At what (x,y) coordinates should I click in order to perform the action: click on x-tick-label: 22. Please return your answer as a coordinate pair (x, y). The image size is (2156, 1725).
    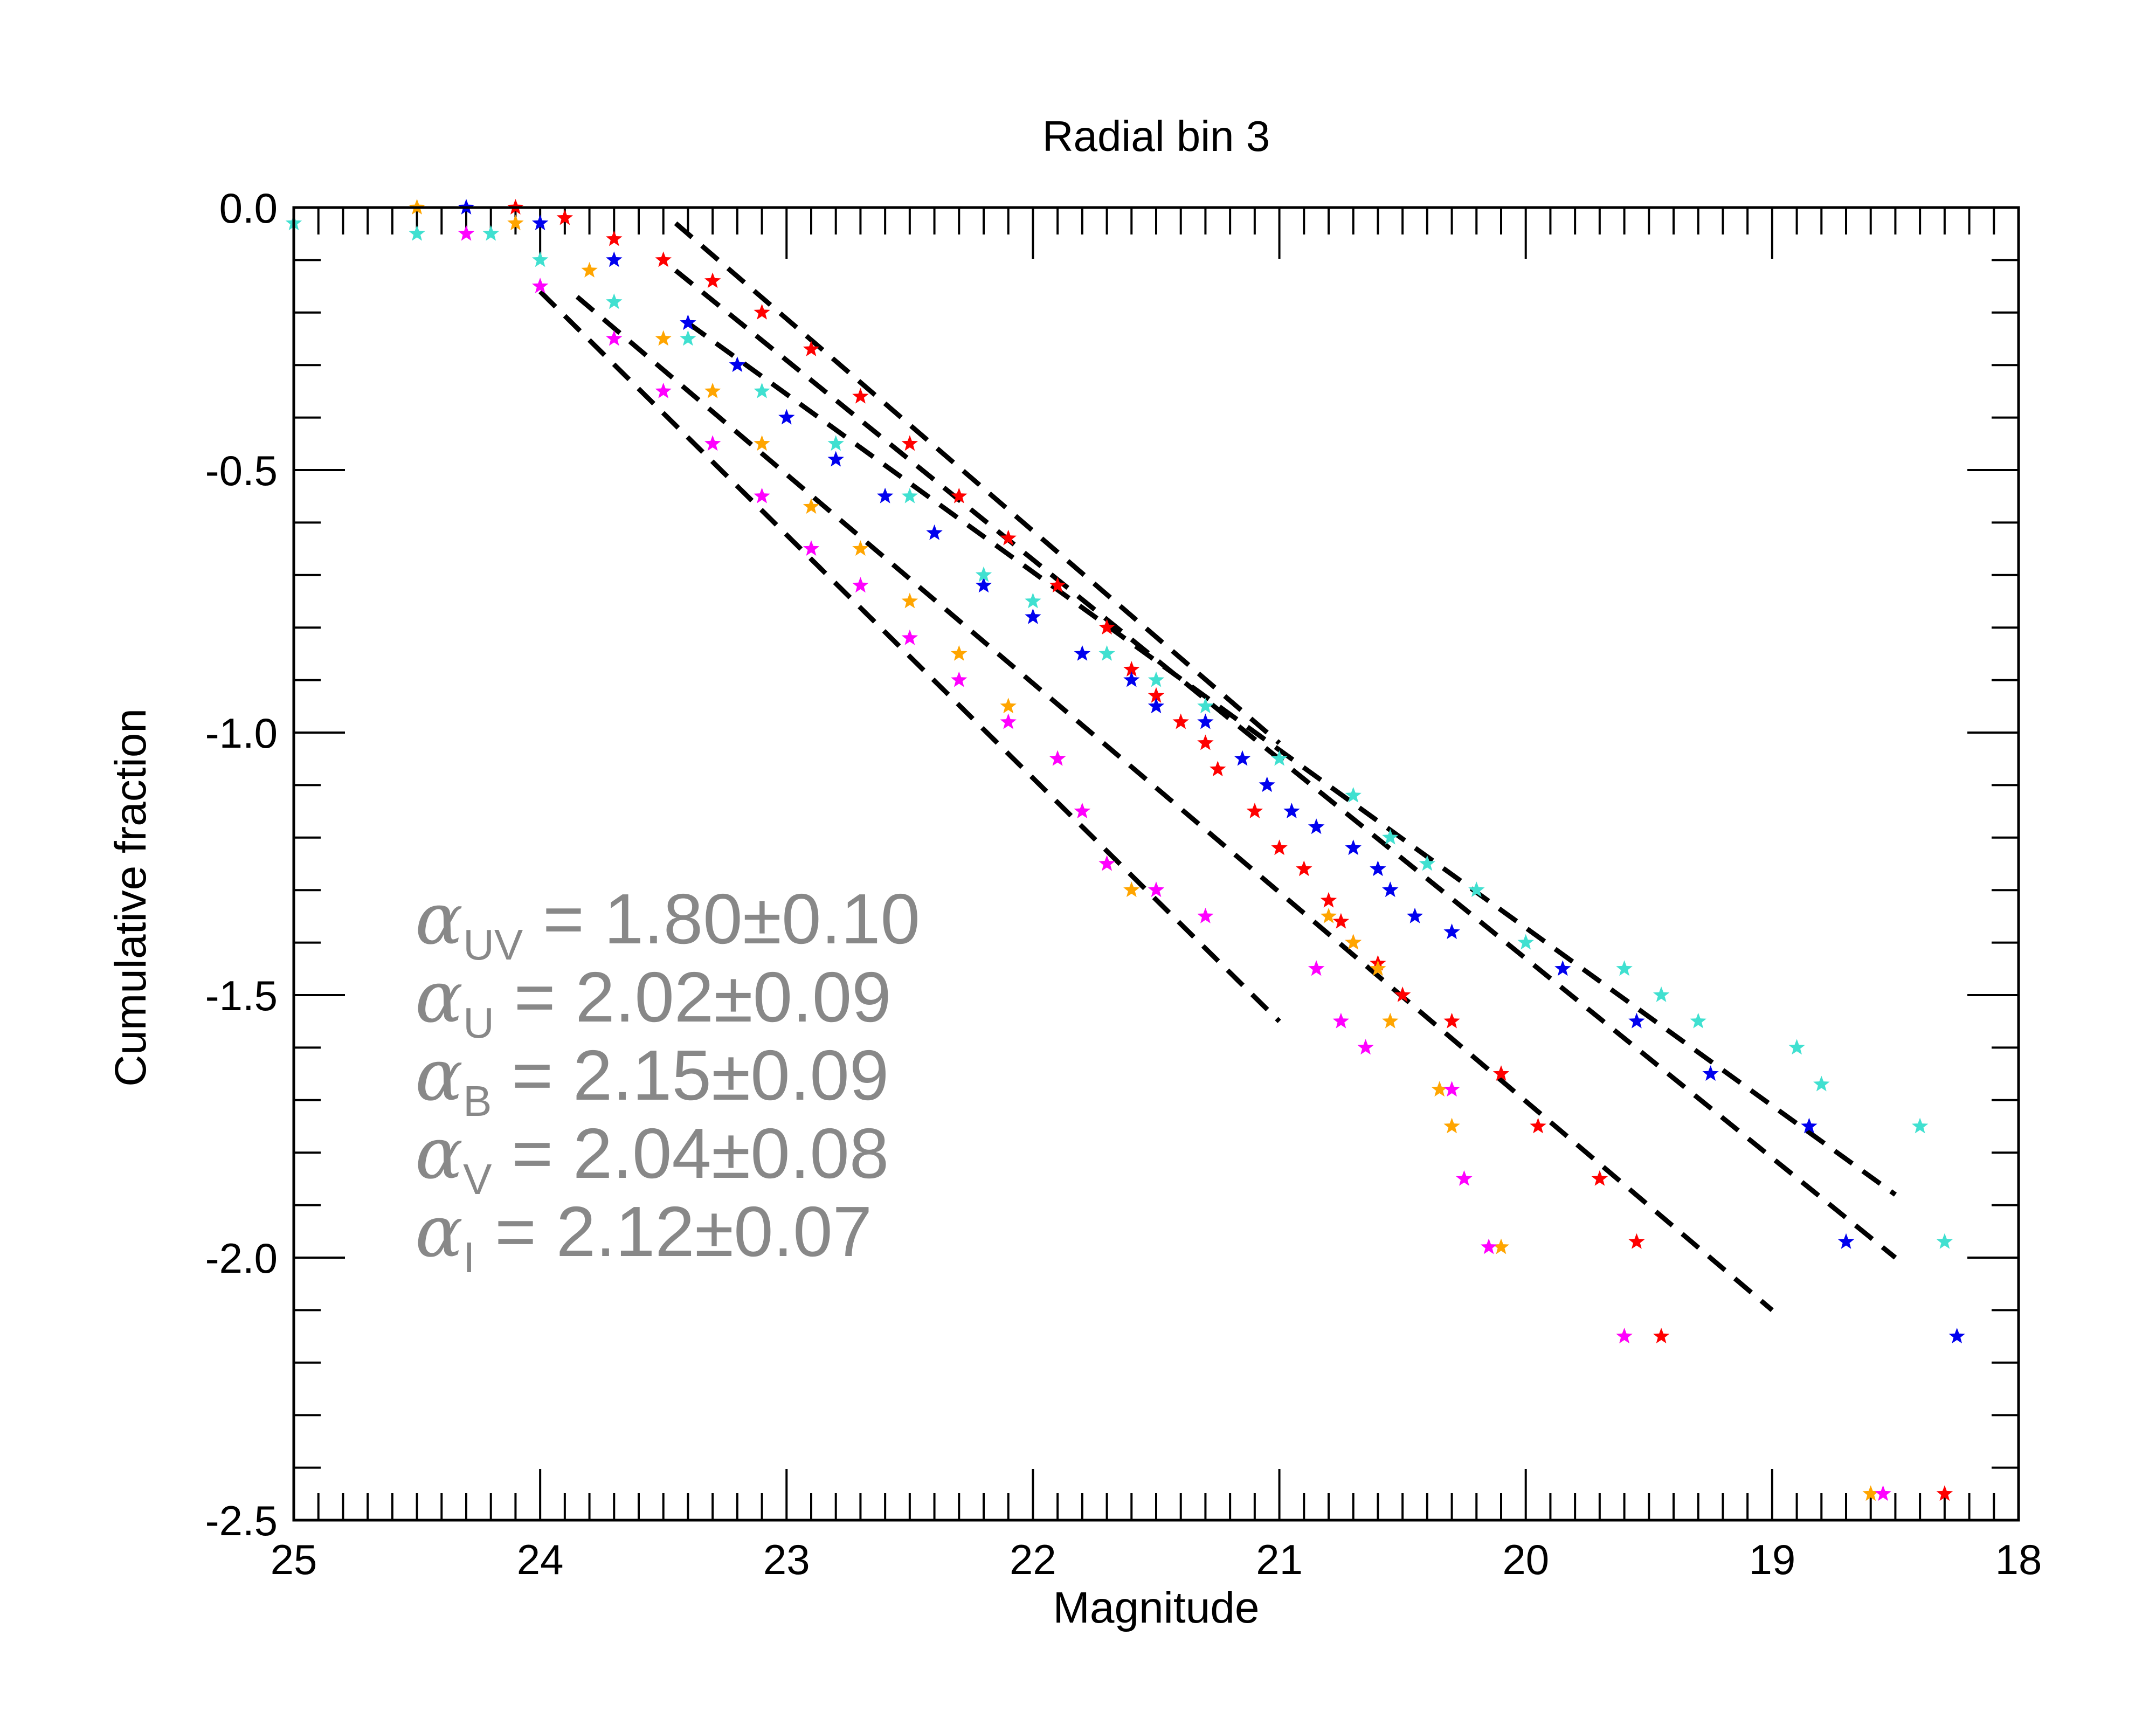
    Looking at the image, I should click on (1033, 1559).